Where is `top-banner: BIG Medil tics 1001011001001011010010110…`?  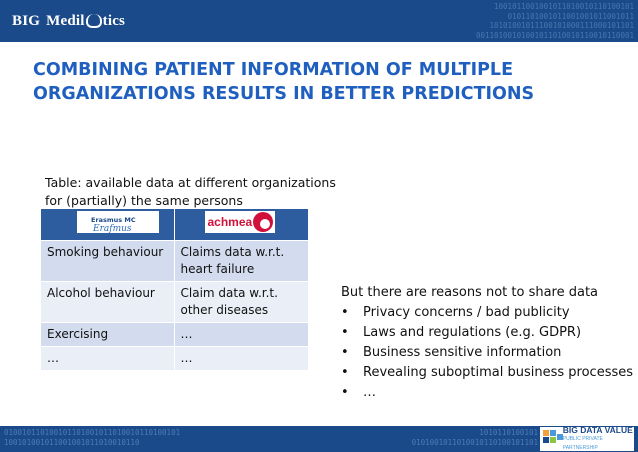 top-banner: BIG Medil tics 1001011001001011010010110… is located at coordinates (319, 21).